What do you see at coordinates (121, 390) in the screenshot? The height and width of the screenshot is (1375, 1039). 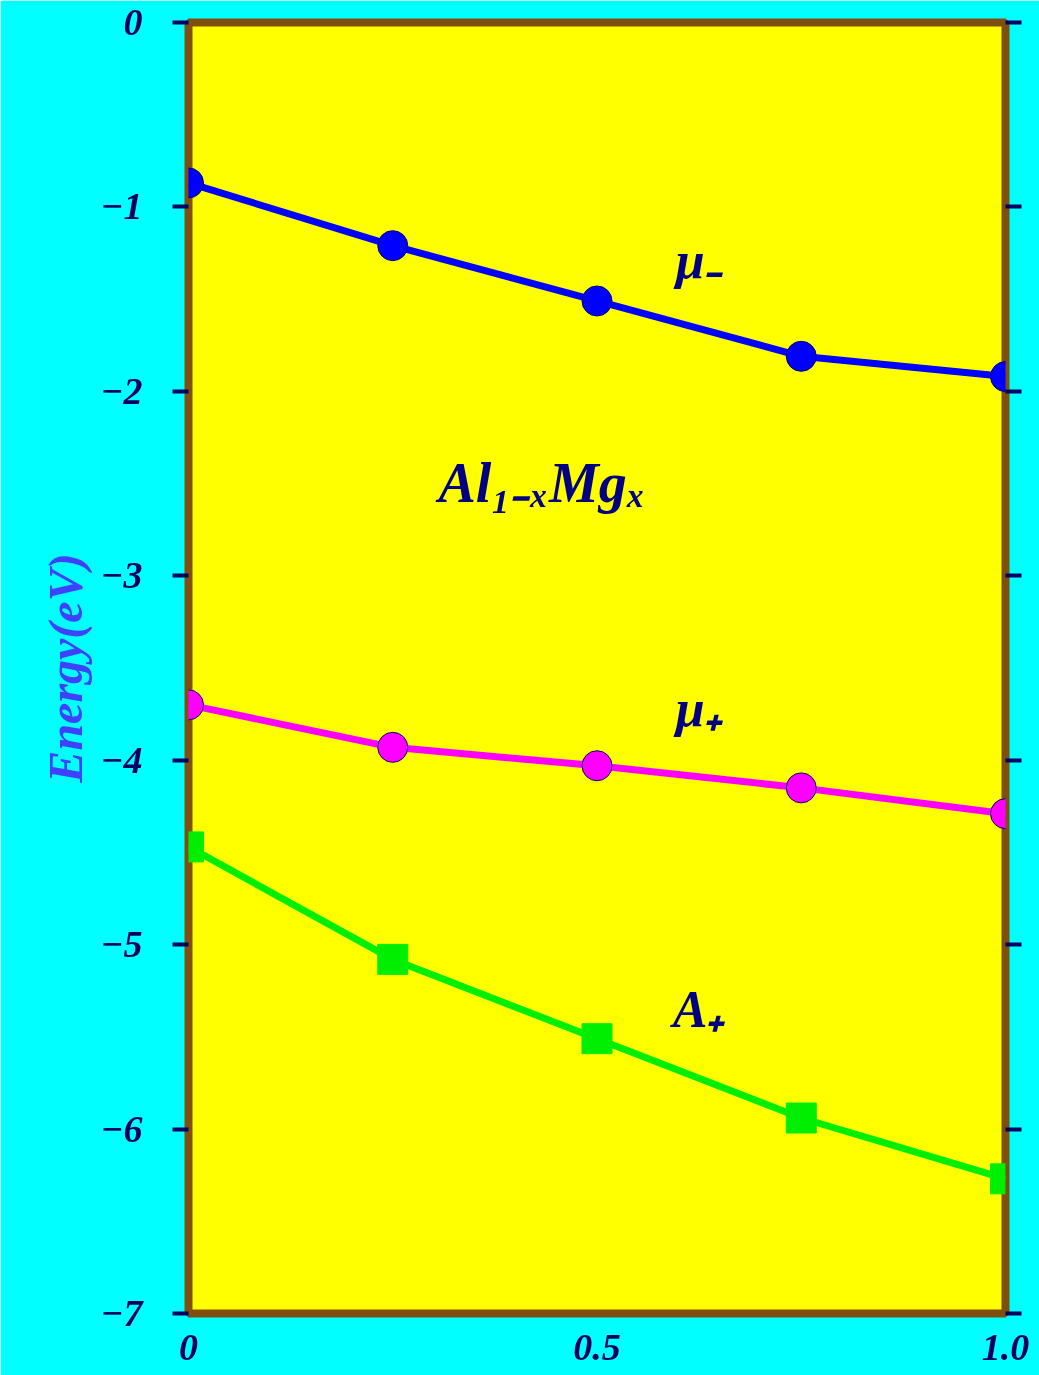 I see `y-tick-label: −2` at bounding box center [121, 390].